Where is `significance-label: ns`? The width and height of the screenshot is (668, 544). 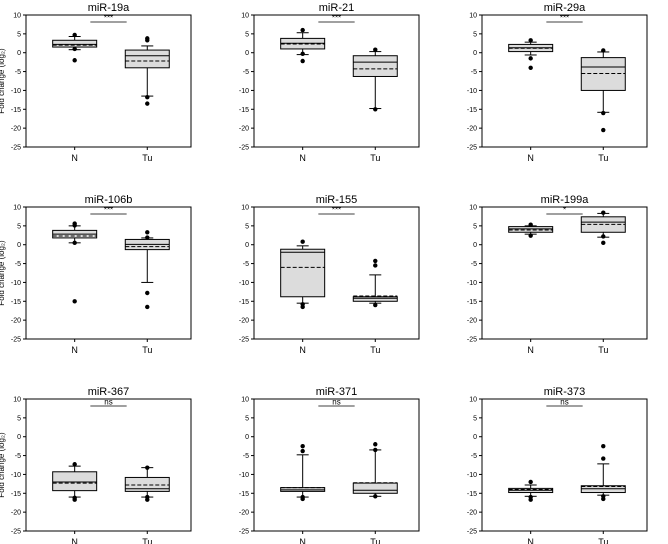
significance-label: ns is located at coordinates (564, 402).